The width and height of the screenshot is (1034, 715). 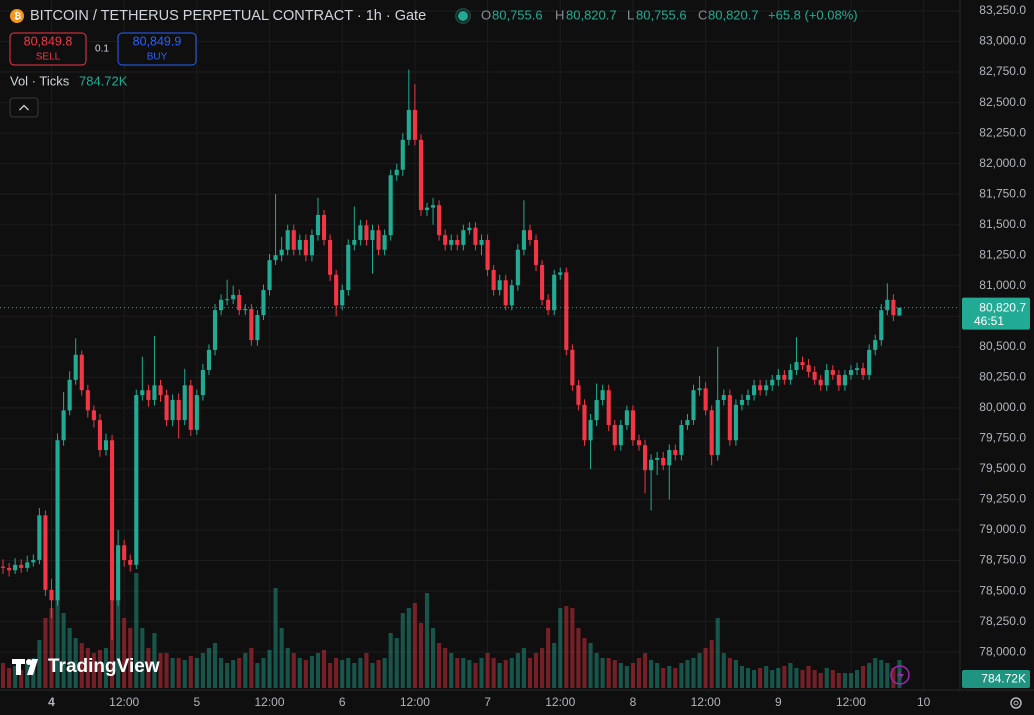 What do you see at coordinates (633, 702) in the screenshot?
I see `x-tick-label: 8` at bounding box center [633, 702].